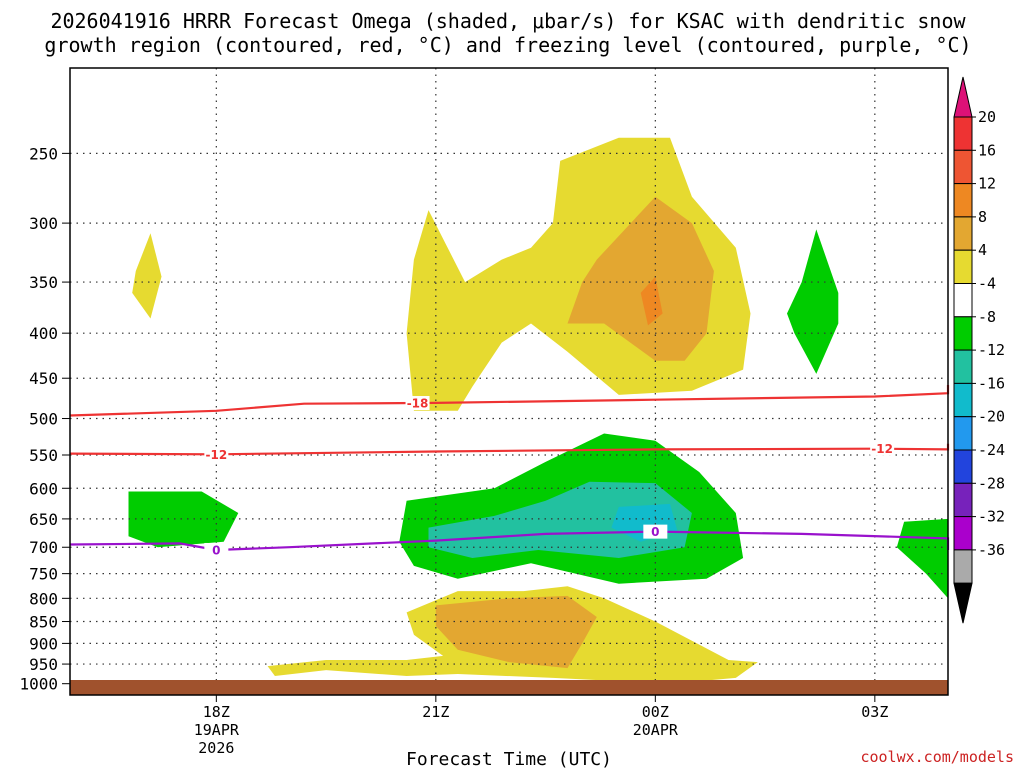 The height and width of the screenshot is (768, 1024). I want to click on colorbar-tick--24: -24, so click(991, 450).